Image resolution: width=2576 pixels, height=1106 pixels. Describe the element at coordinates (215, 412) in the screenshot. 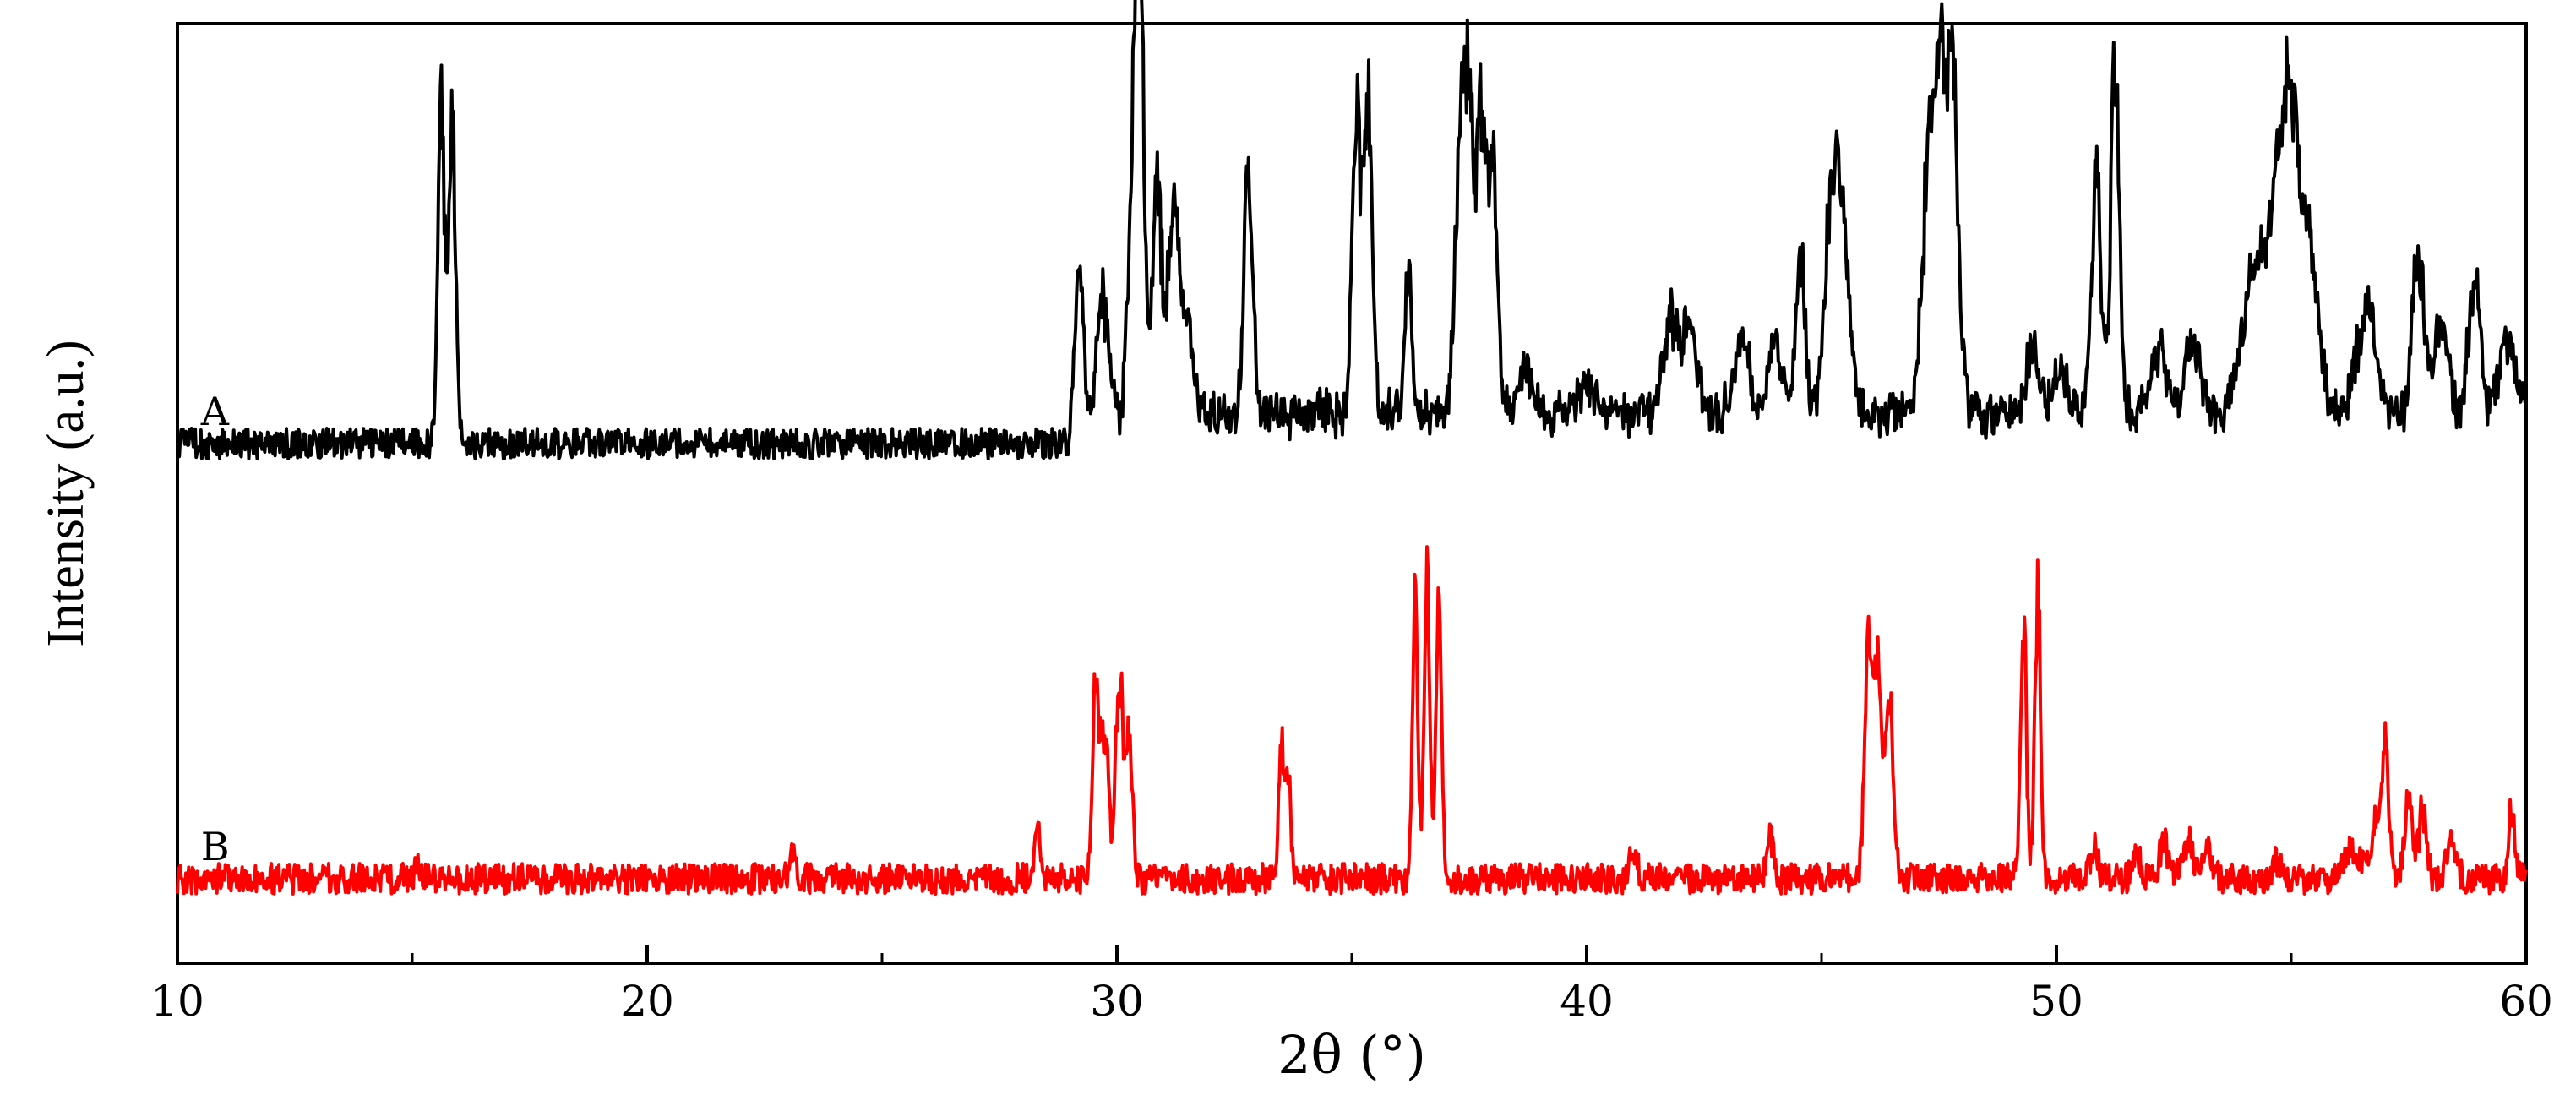

I see `series-label-a: A` at that location.